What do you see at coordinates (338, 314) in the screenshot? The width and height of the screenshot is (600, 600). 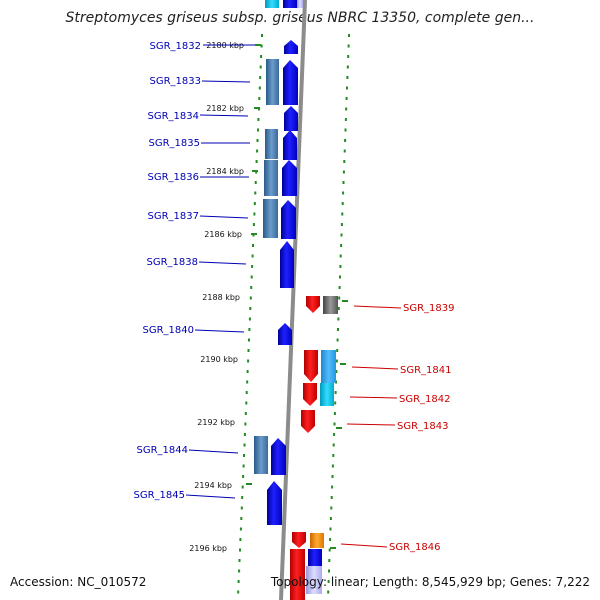 I see `right-tick-track` at bounding box center [338, 314].